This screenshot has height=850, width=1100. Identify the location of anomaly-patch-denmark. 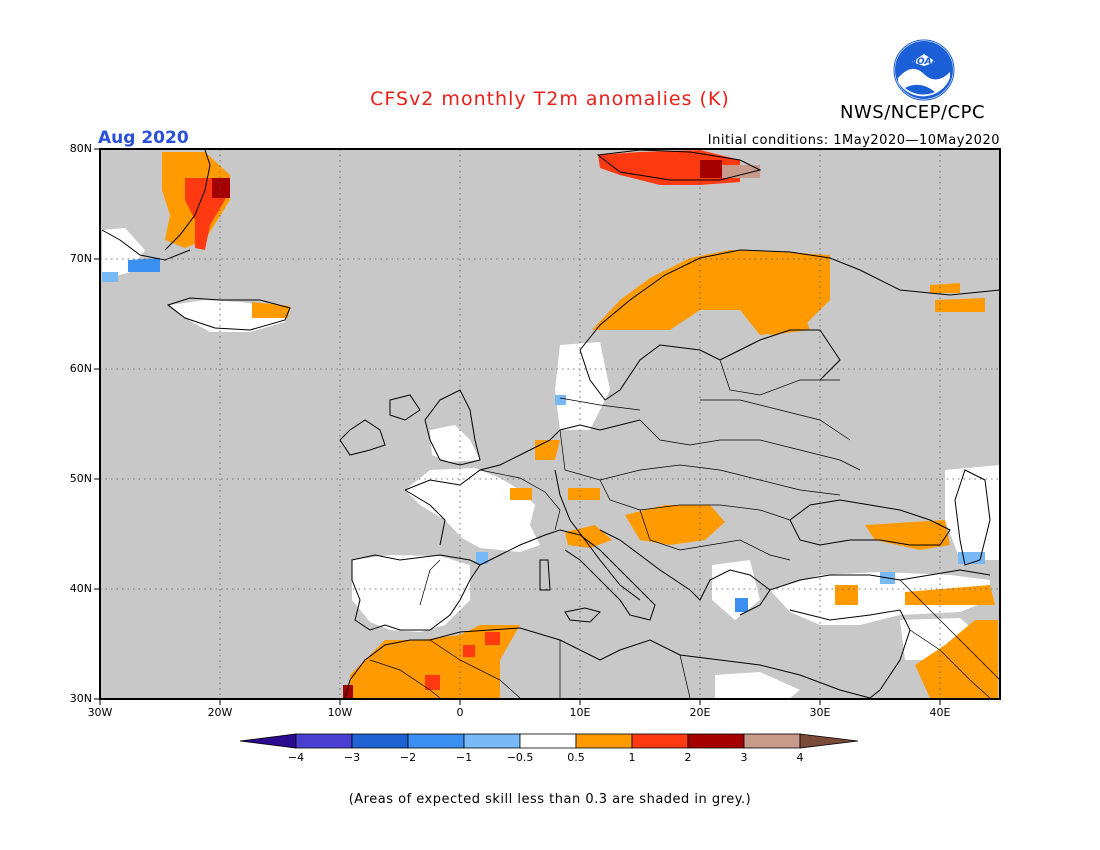
(582, 386).